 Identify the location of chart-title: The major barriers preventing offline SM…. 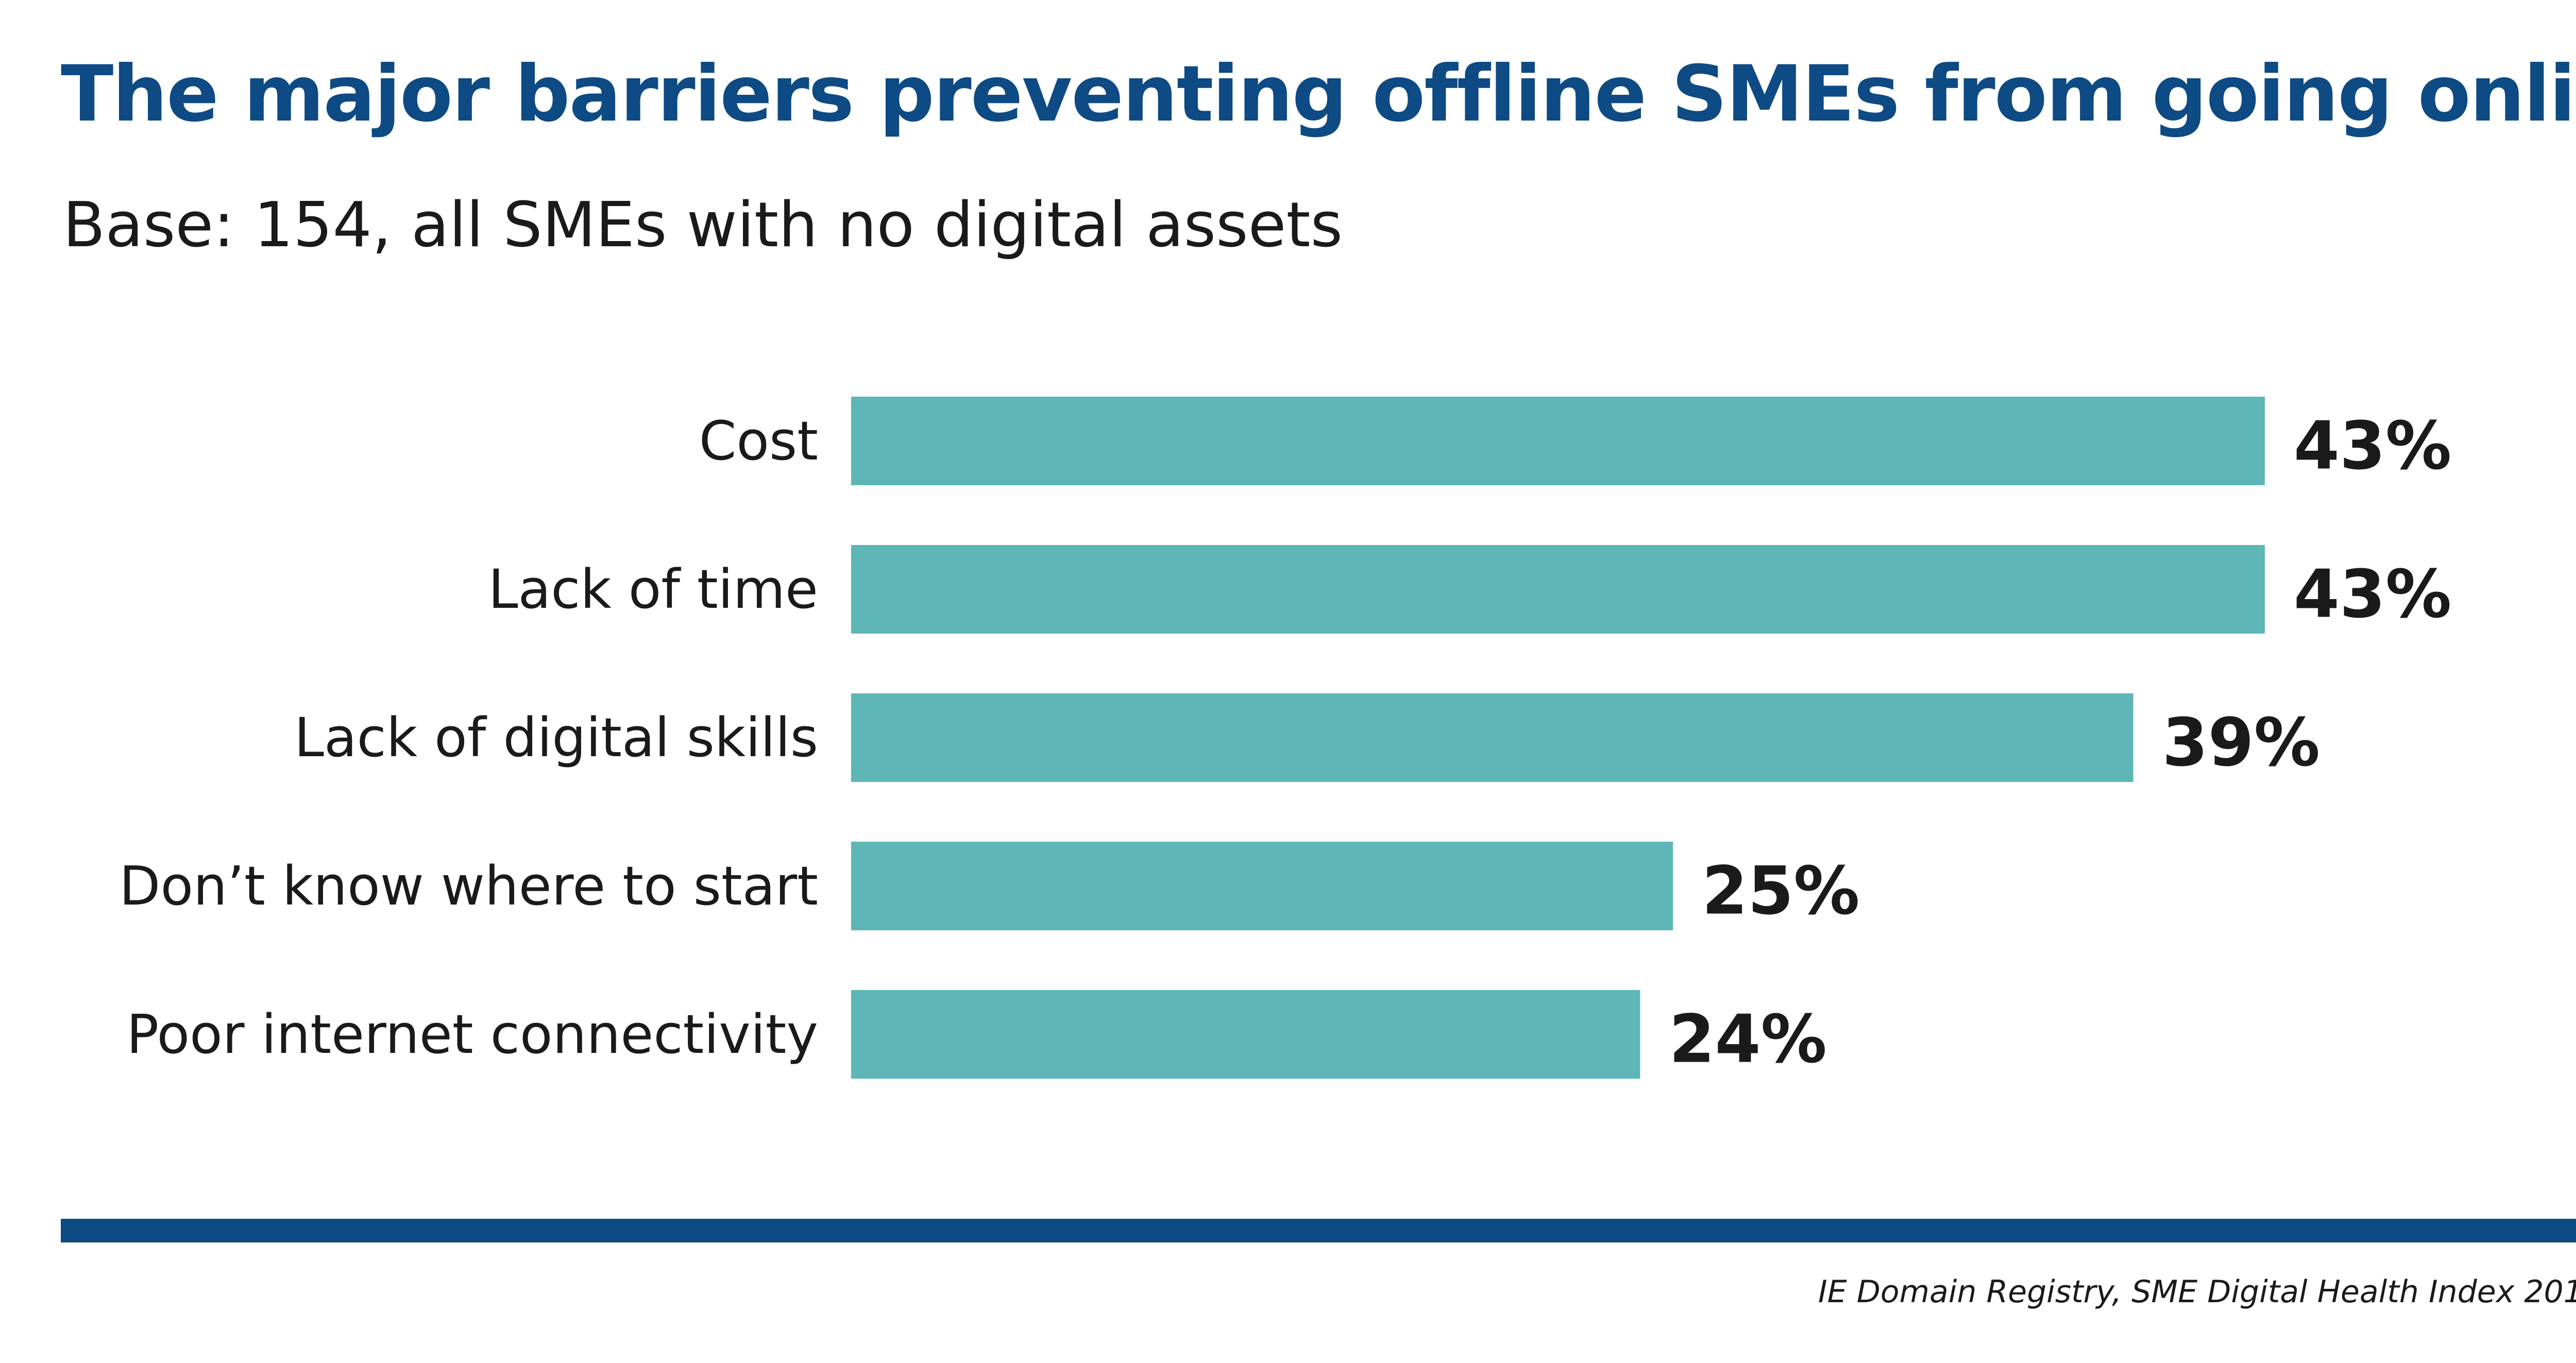
(1318, 94).